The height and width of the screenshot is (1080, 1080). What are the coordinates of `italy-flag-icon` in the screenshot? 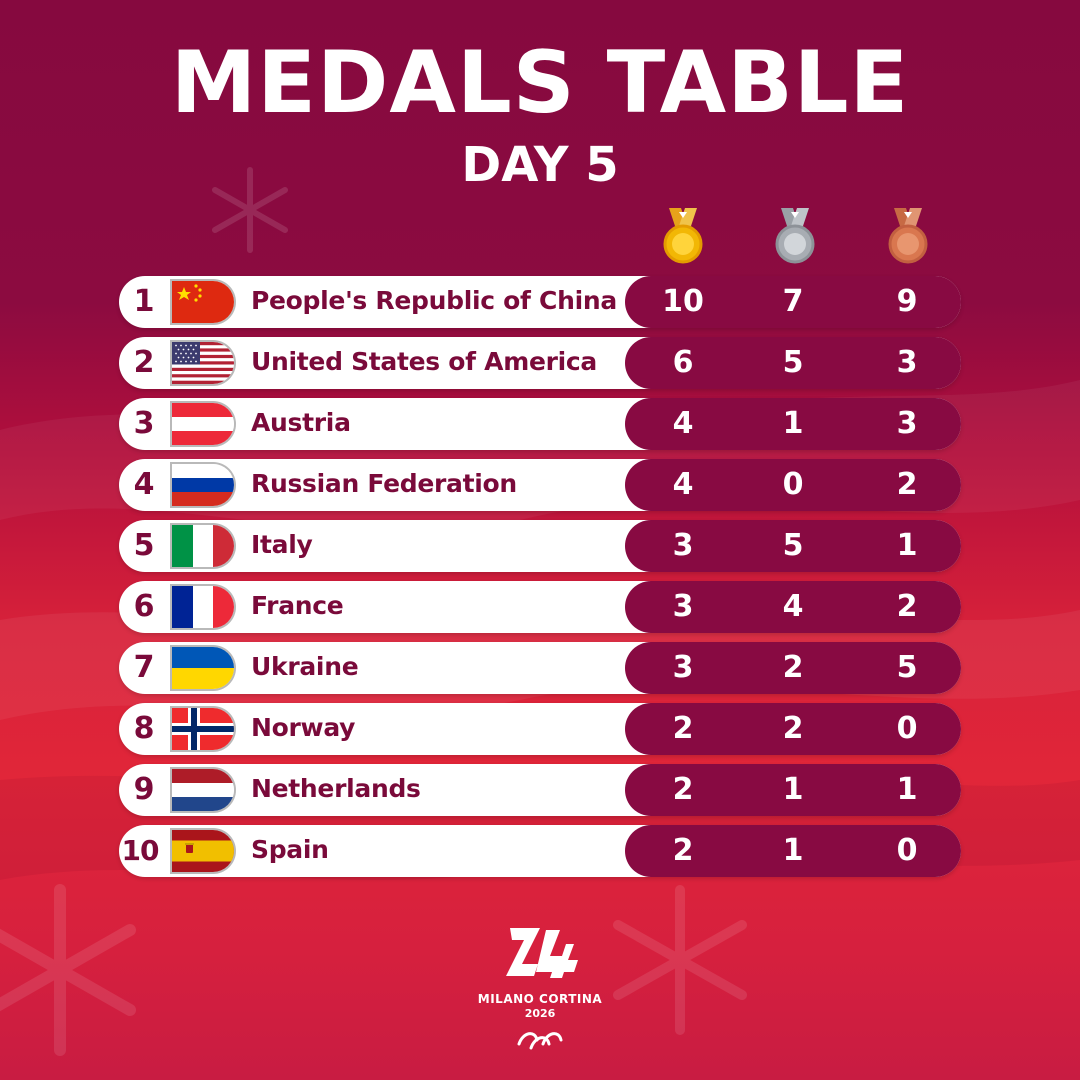 It's located at (203, 546).